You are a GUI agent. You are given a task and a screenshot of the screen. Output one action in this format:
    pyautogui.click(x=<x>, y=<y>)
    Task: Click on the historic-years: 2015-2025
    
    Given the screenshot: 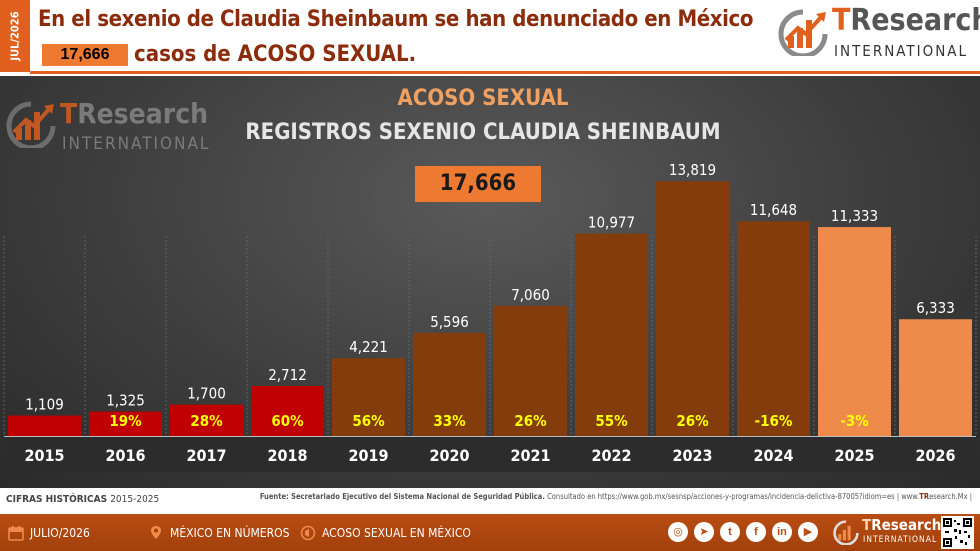 What is the action you would take?
    pyautogui.click(x=135, y=499)
    